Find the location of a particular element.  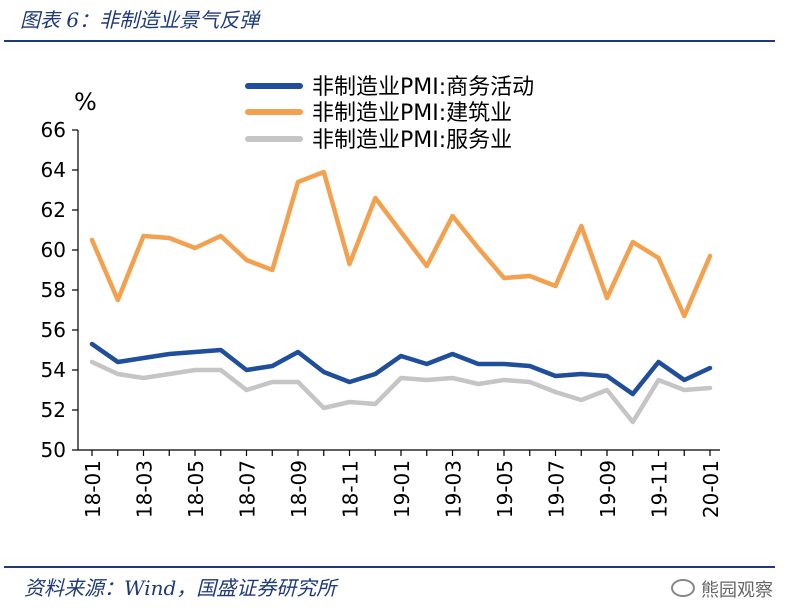

x-tick-label: 19-11 is located at coordinates (660, 489).